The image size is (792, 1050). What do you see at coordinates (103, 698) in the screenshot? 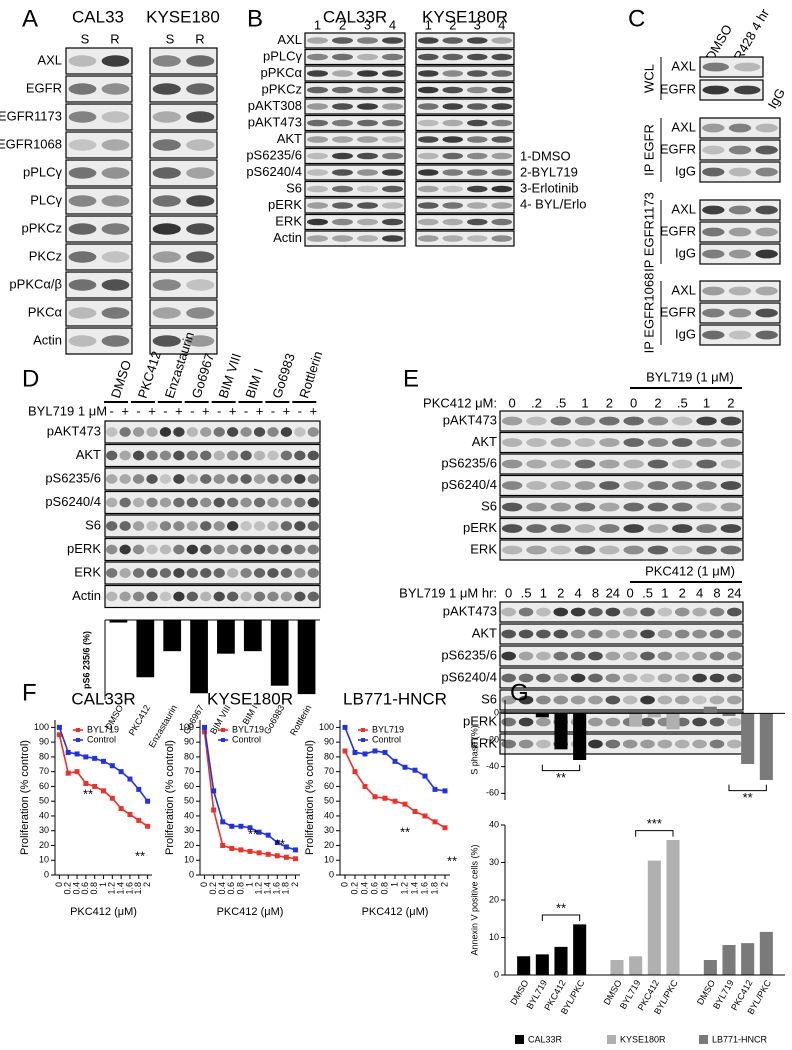
I see `chart-title: CAL33R` at bounding box center [103, 698].